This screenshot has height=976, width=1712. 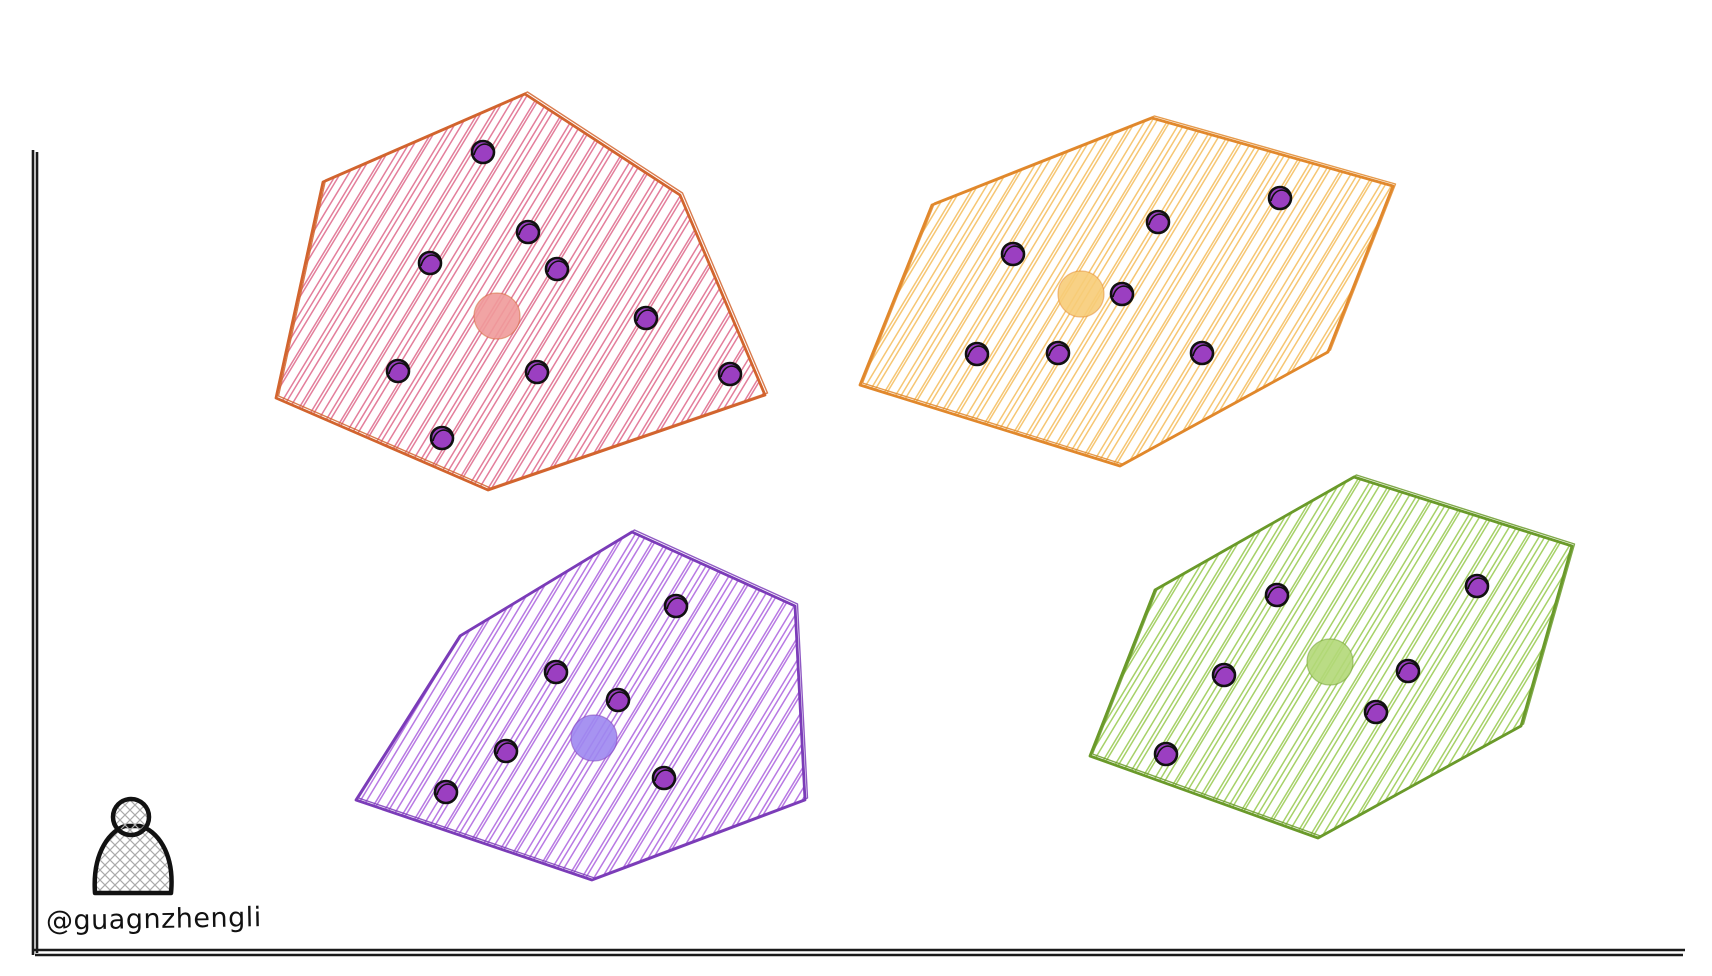 I want to click on x-axis-line, so click(x=859, y=952).